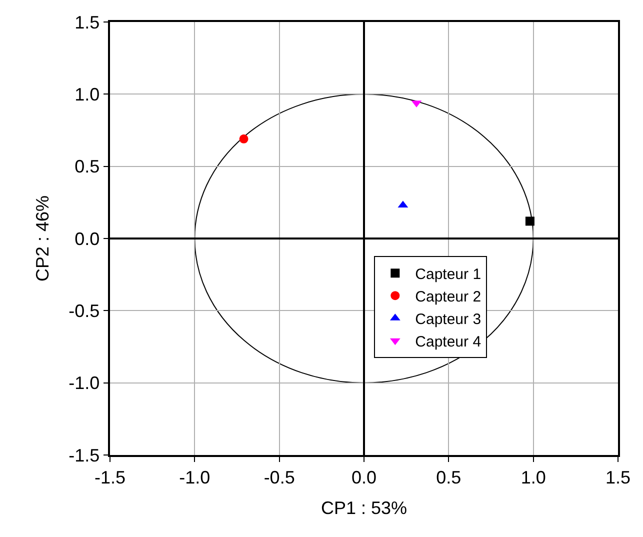 Image resolution: width=643 pixels, height=537 pixels. I want to click on legend-label: Capteur 1, so click(448, 274).